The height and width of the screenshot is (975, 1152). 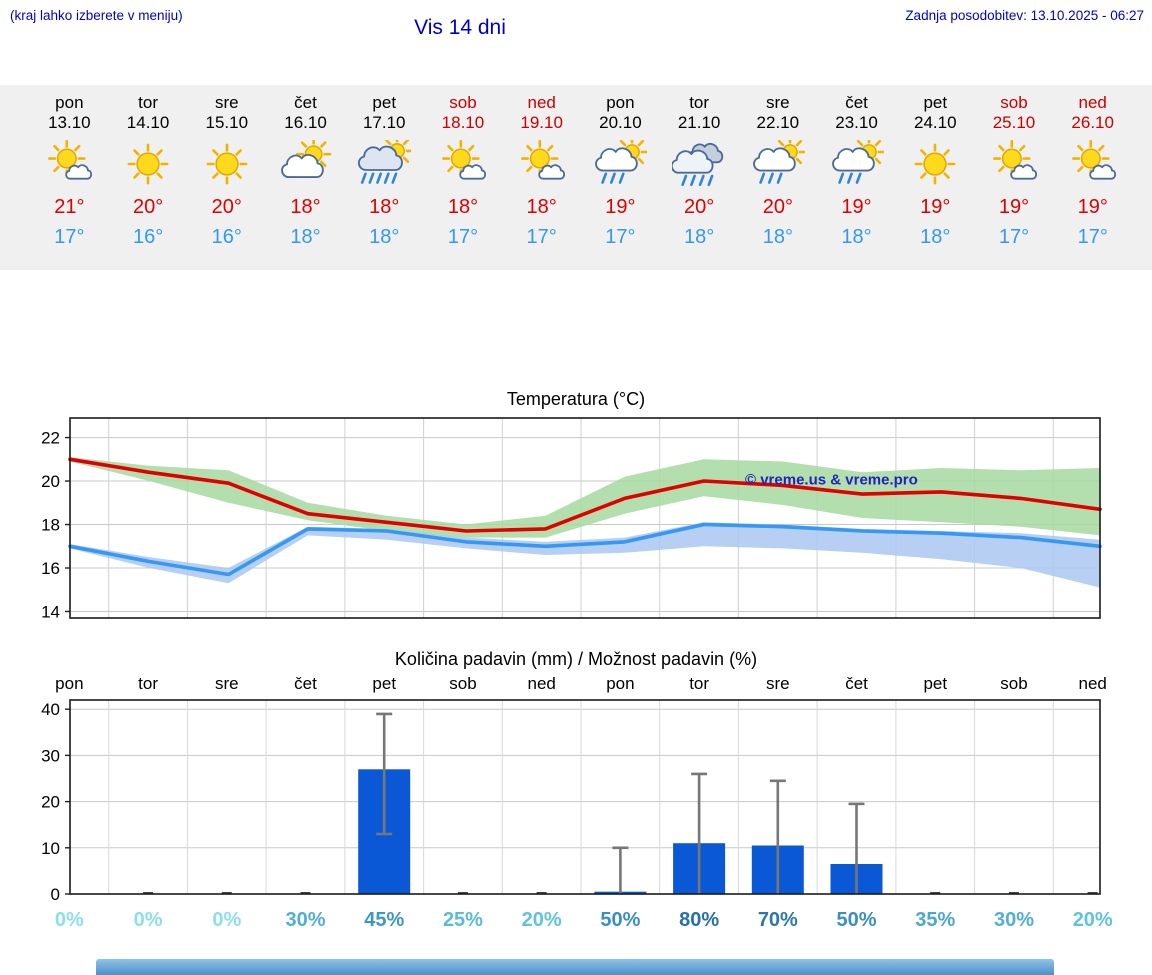 I want to click on forecast-day: sob 18.10 18° 17°, so click(x=463, y=178).